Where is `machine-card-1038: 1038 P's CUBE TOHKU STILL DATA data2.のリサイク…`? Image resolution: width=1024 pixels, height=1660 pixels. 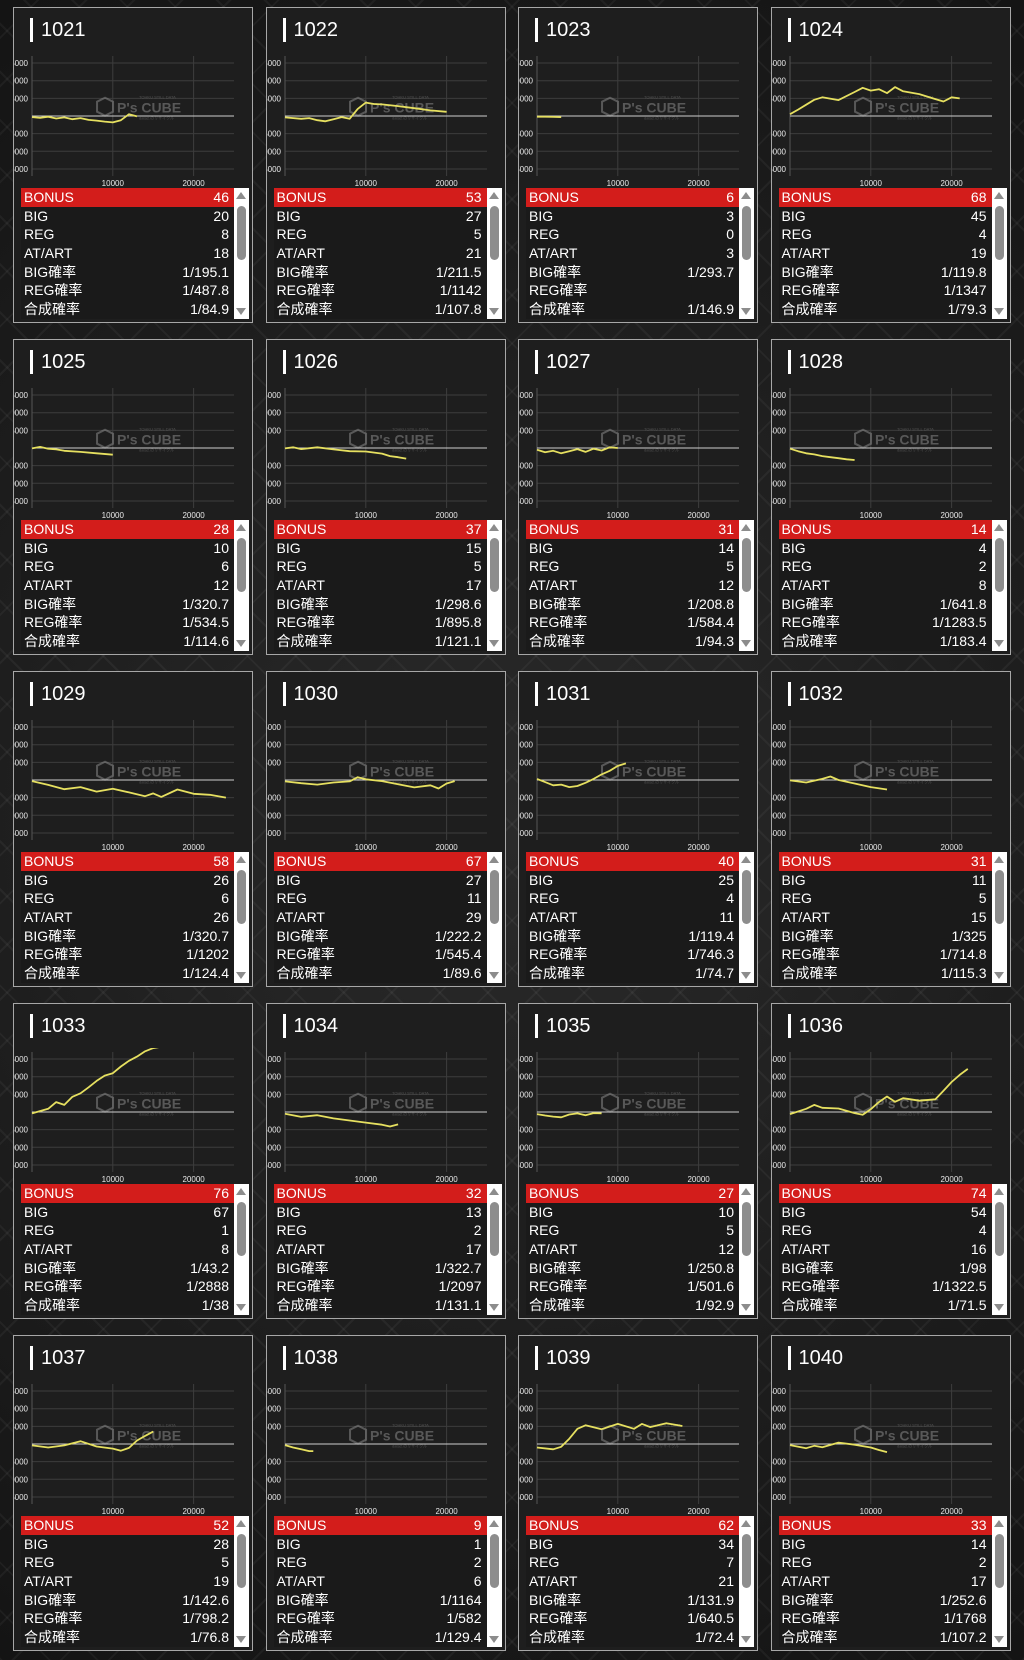 machine-card-1038: 1038 P's CUBE TOHKU STILL DATA data2.のリサイク… is located at coordinates (385, 1493).